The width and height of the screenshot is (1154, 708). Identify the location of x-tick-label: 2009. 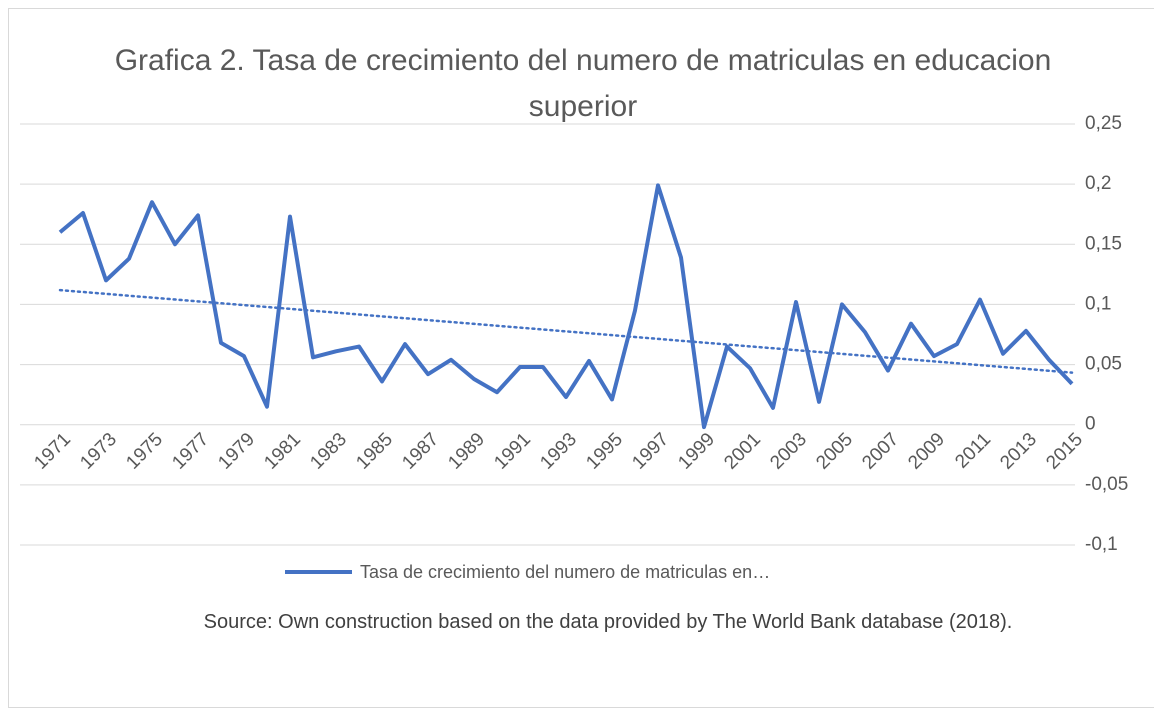
(926, 451).